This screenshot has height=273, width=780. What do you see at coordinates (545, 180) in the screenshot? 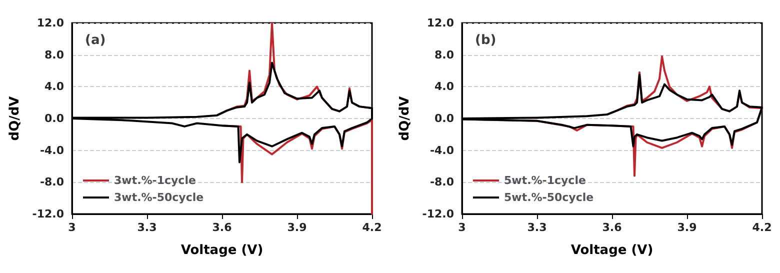
I see `legend-label: 5wt.%-1cycle` at bounding box center [545, 180].